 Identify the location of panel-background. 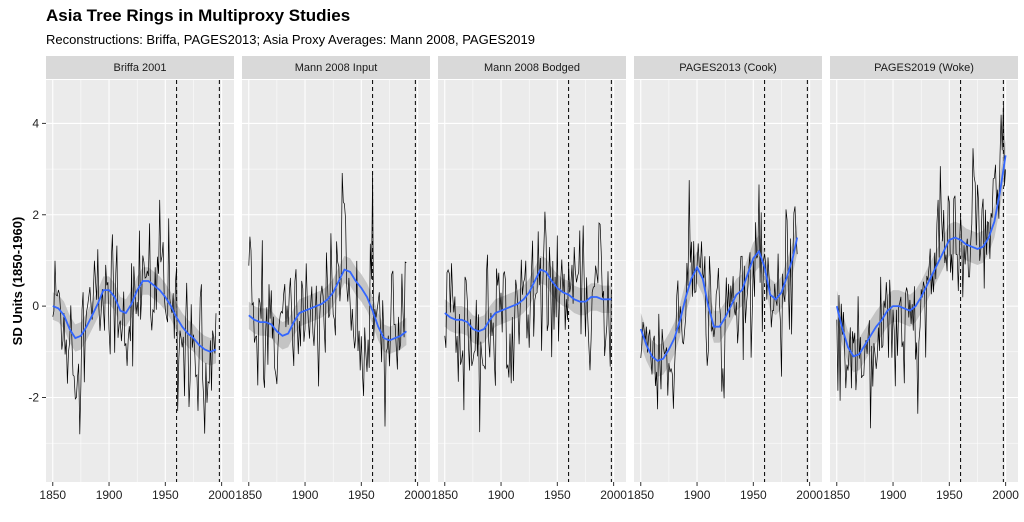
(728, 281).